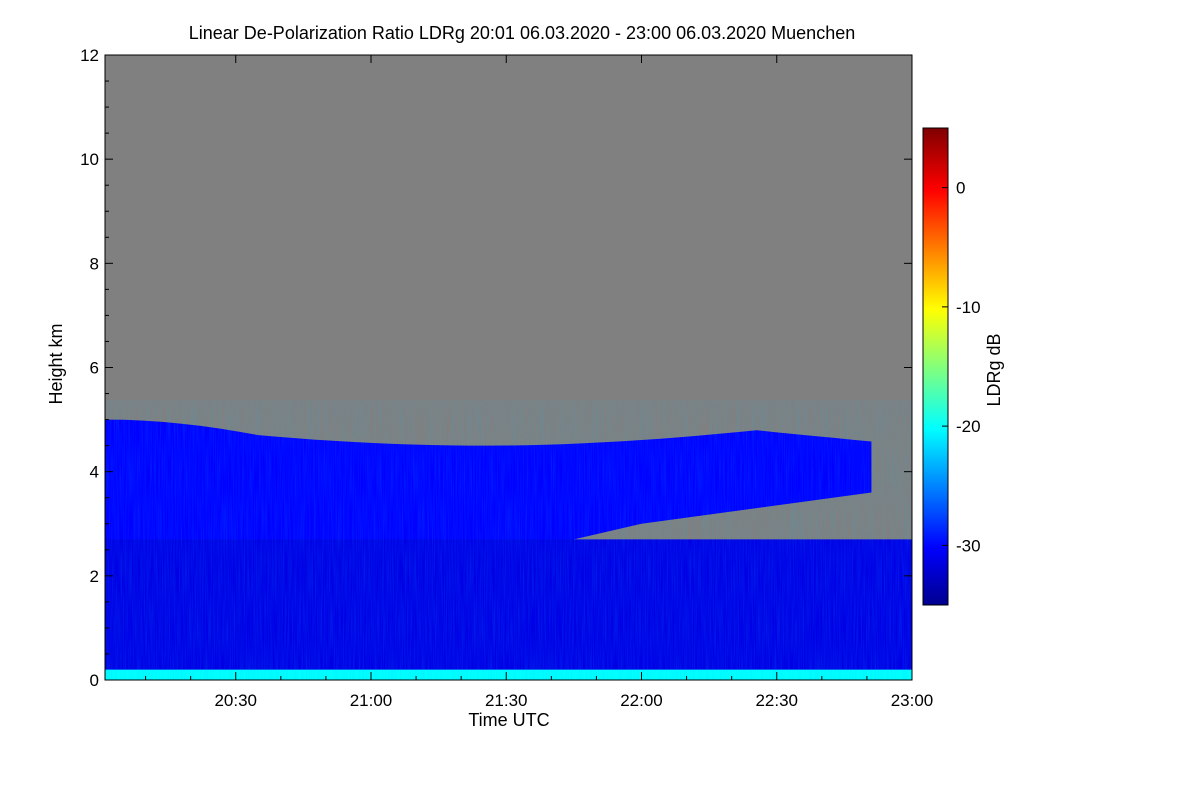  Describe the element at coordinates (641, 700) in the screenshot. I see `x-tick-label: 22:00` at that location.